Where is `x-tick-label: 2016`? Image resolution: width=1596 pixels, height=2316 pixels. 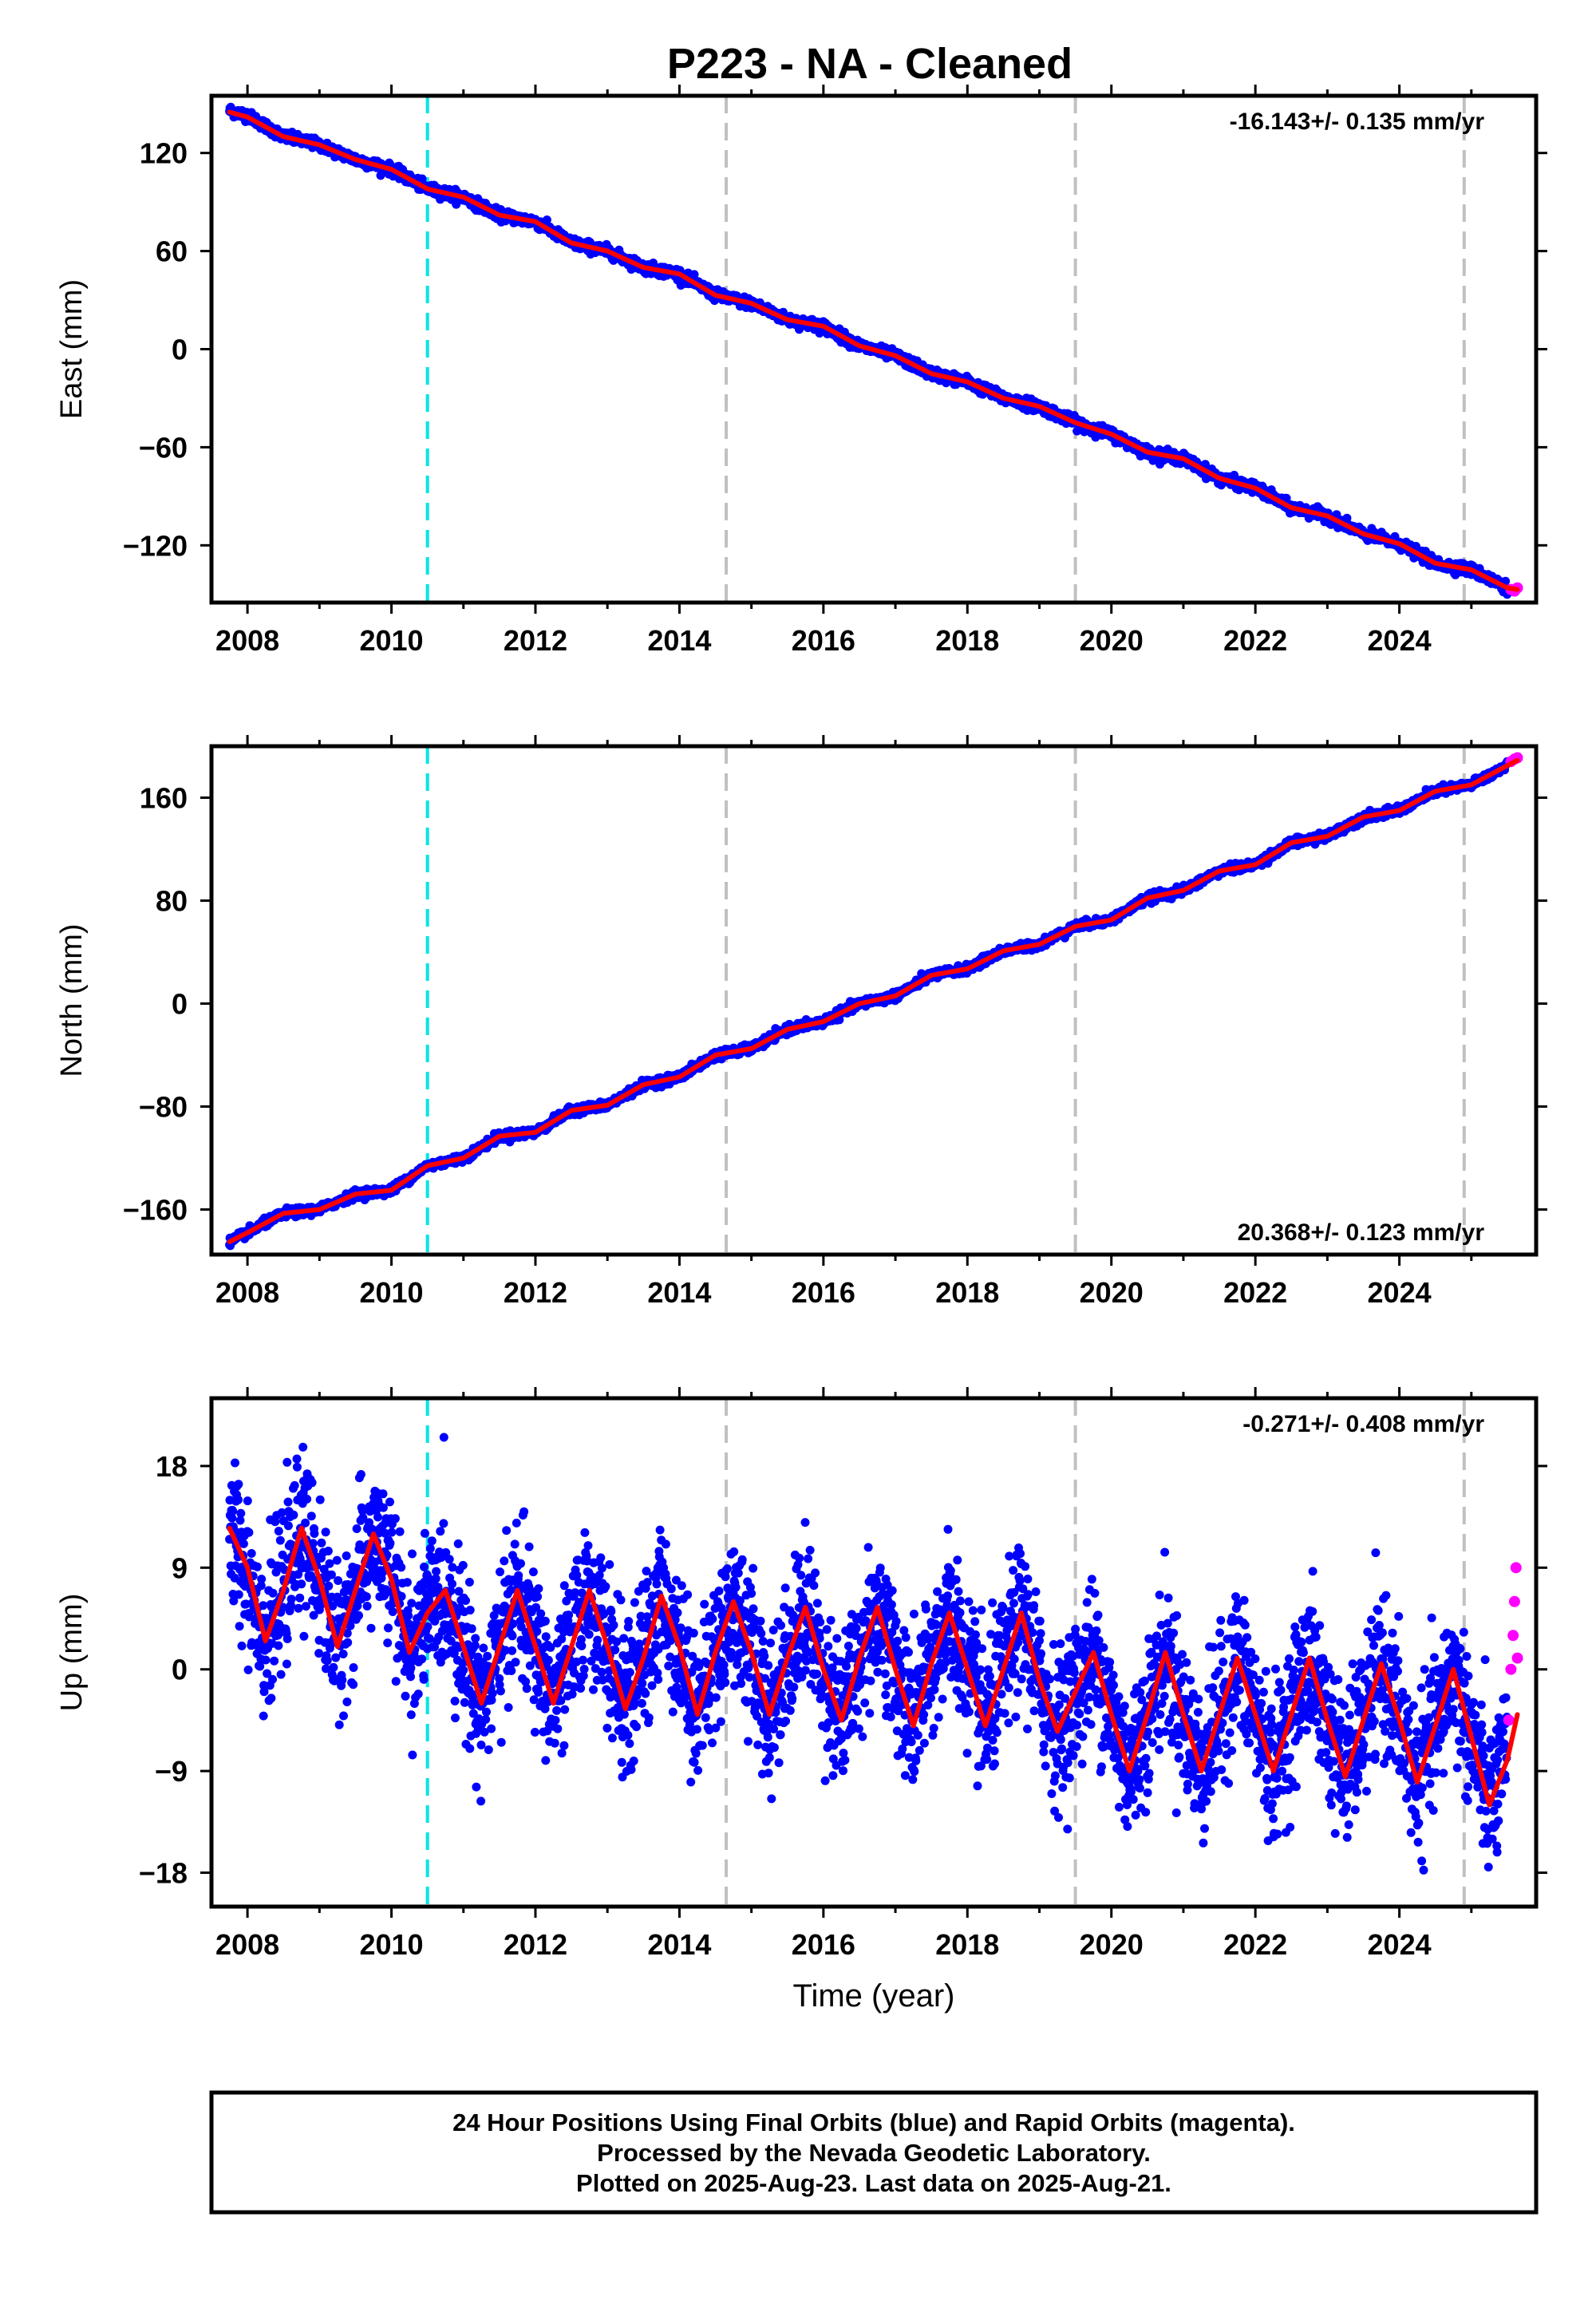
x-tick-label: 2016 is located at coordinates (823, 640).